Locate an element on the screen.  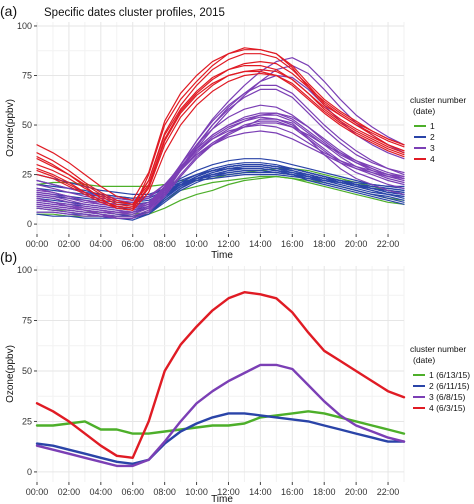
legend-label-cluster-2: 2 is located at coordinates (432, 137).